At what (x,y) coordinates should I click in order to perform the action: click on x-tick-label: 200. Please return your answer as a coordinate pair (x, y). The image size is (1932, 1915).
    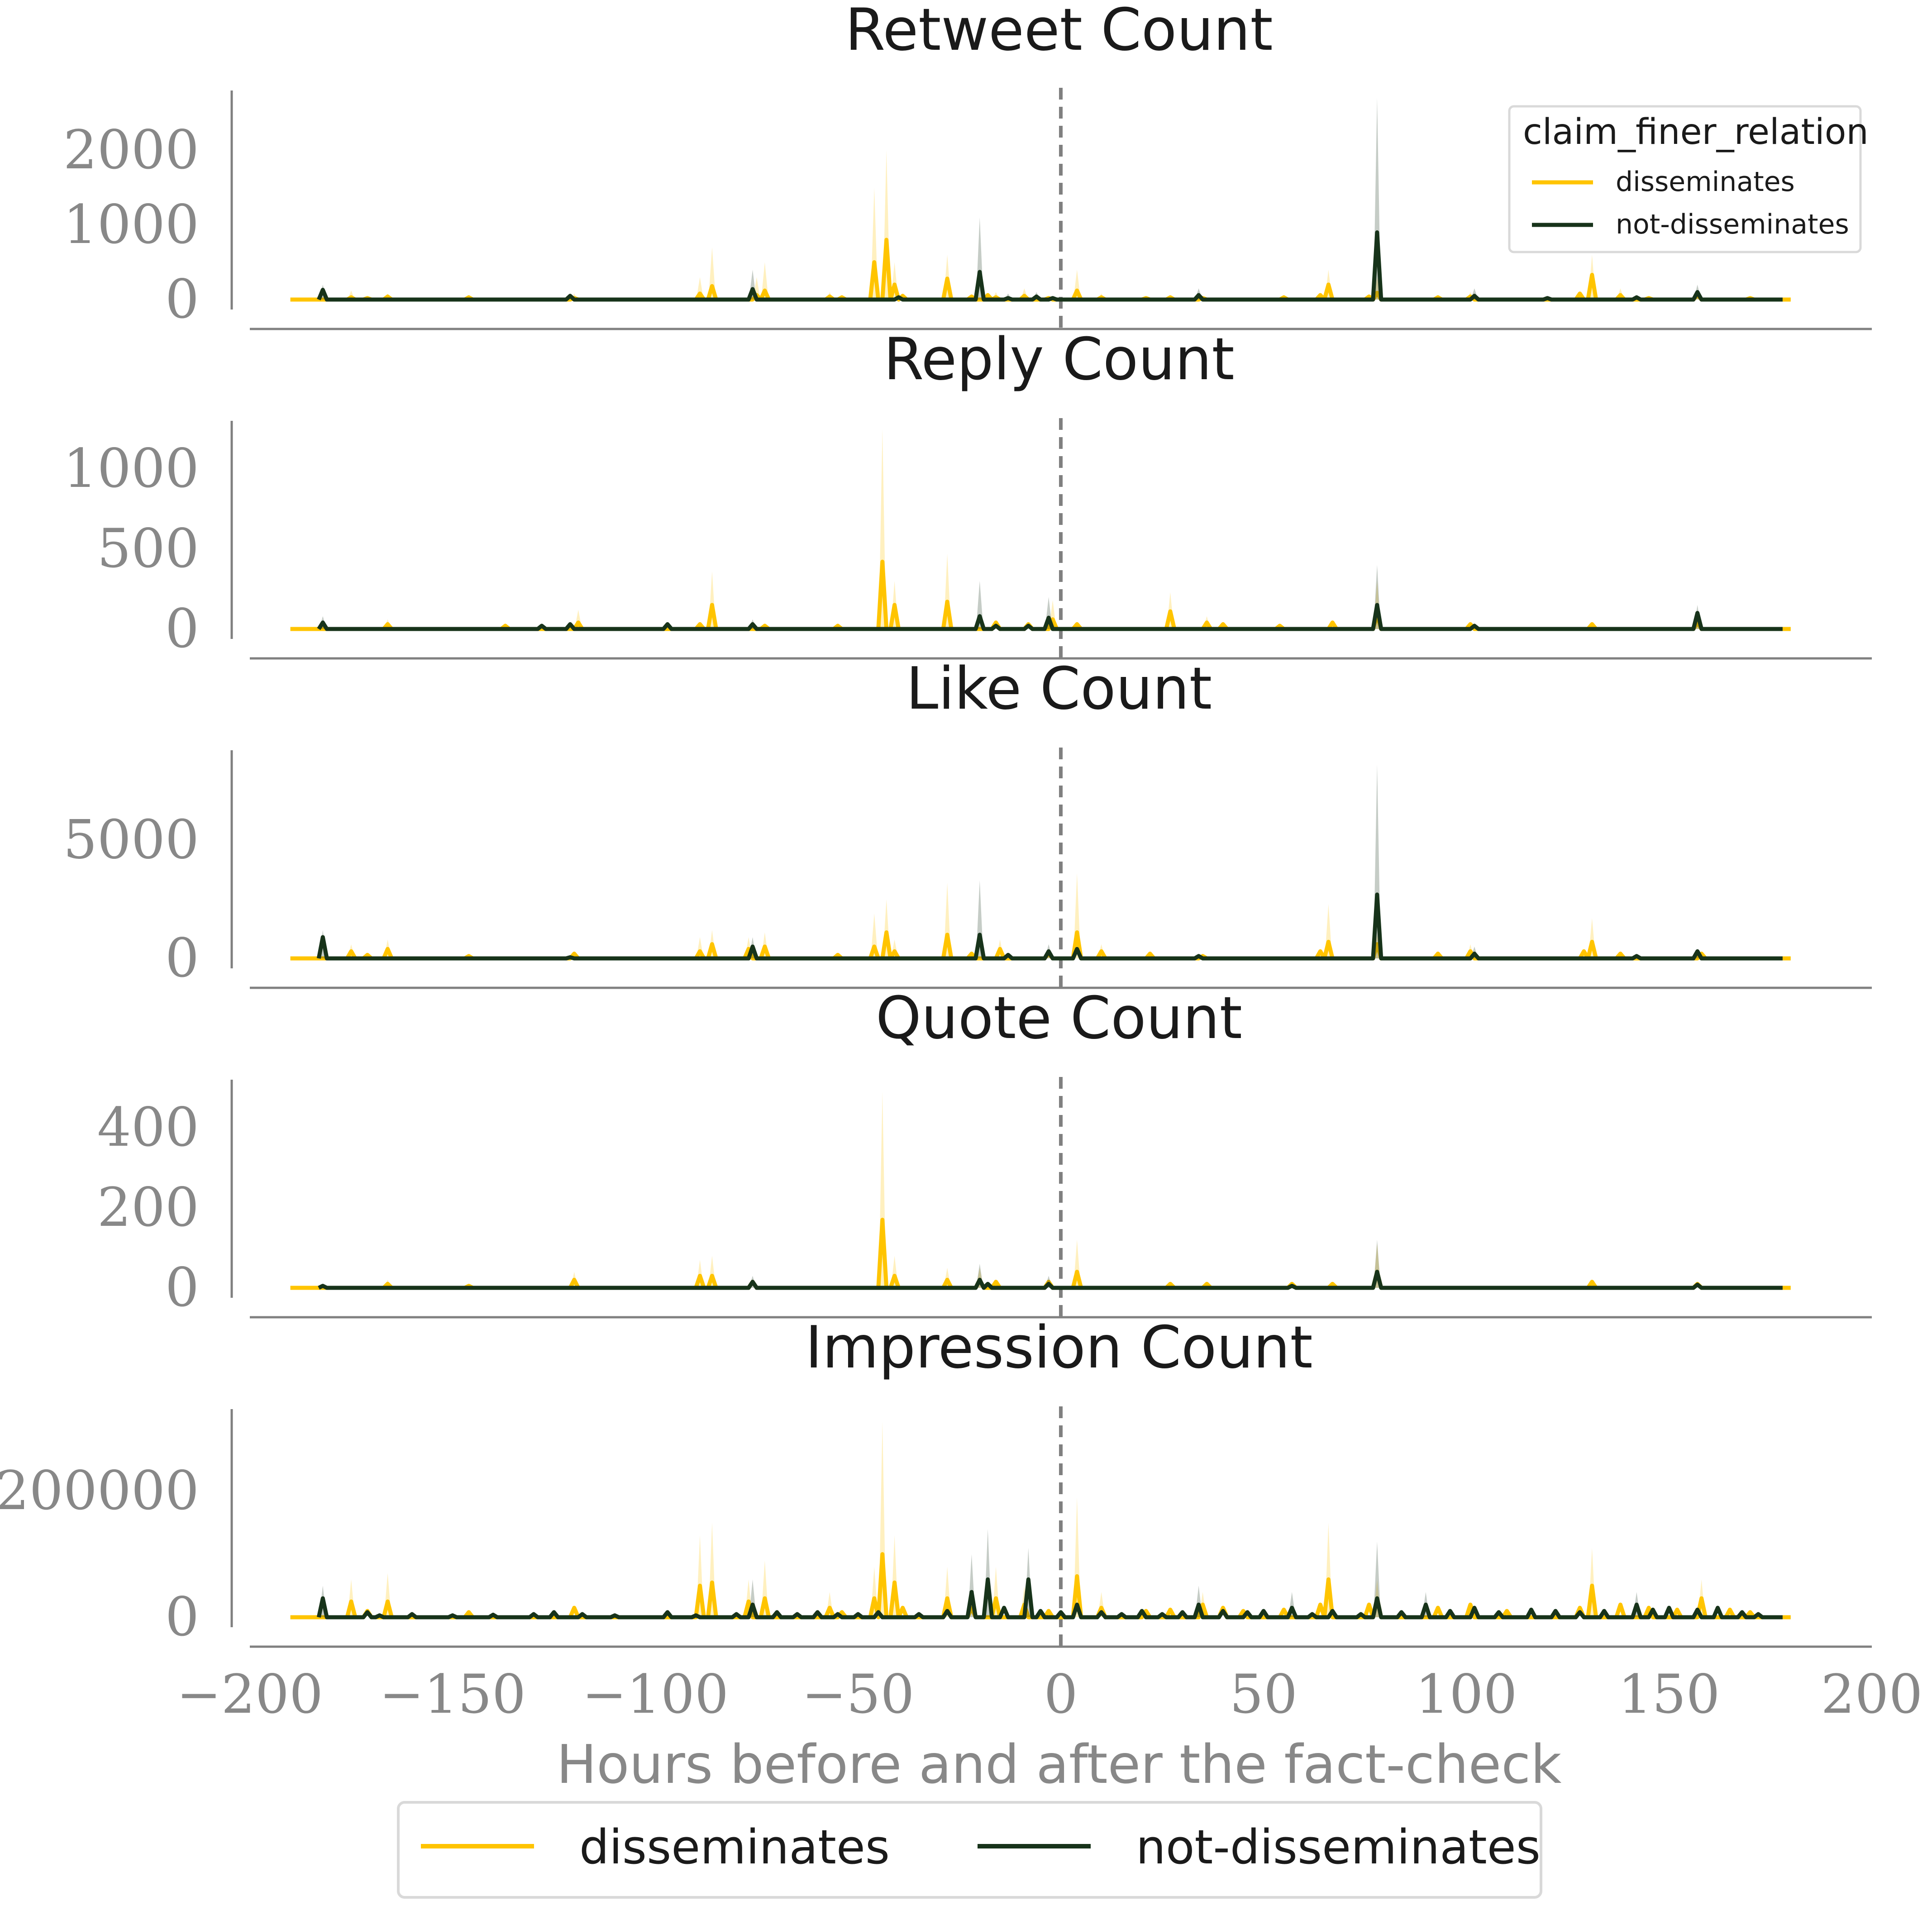
    Looking at the image, I should click on (1871, 1694).